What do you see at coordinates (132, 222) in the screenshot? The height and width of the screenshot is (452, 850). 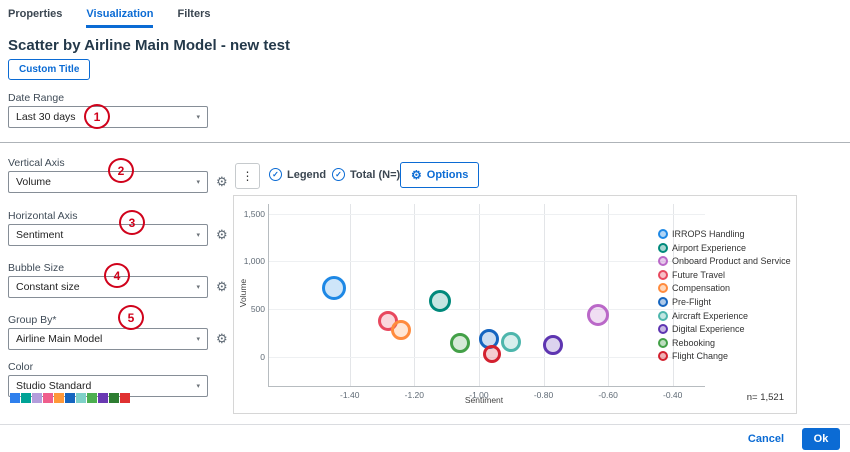 I see `annotation-circle-3: 3` at bounding box center [132, 222].